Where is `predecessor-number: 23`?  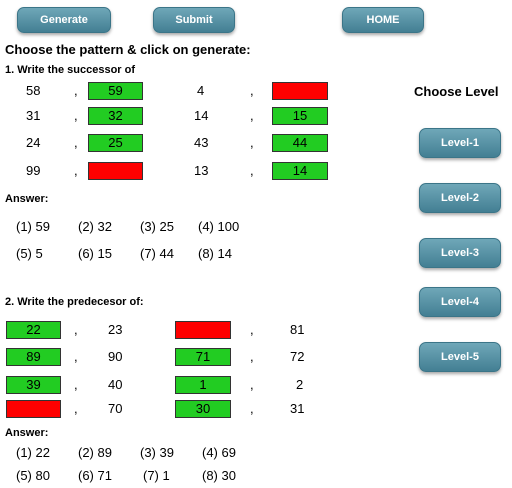 predecessor-number: 23 is located at coordinates (115, 329).